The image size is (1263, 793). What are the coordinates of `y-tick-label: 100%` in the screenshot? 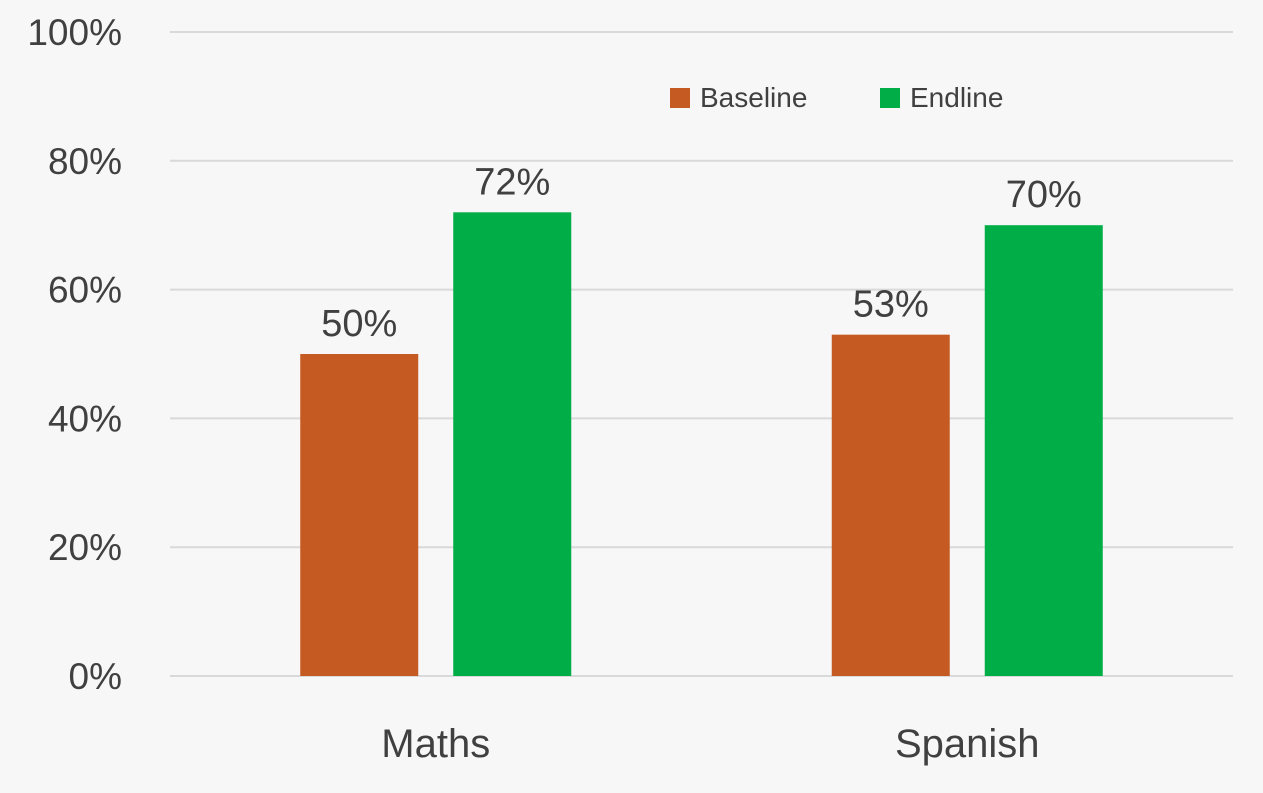 It's located at (74, 32).